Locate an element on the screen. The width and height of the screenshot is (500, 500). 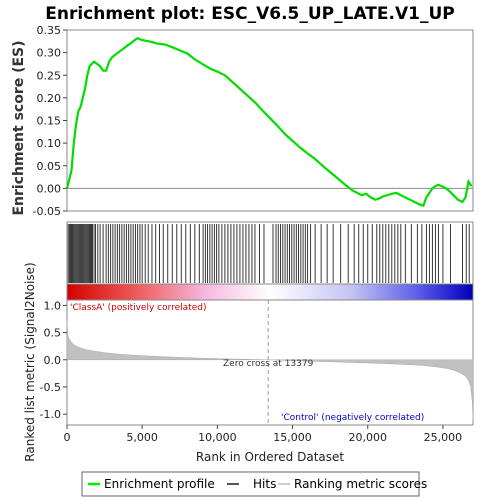
color-bar-rect is located at coordinates (270, 292).